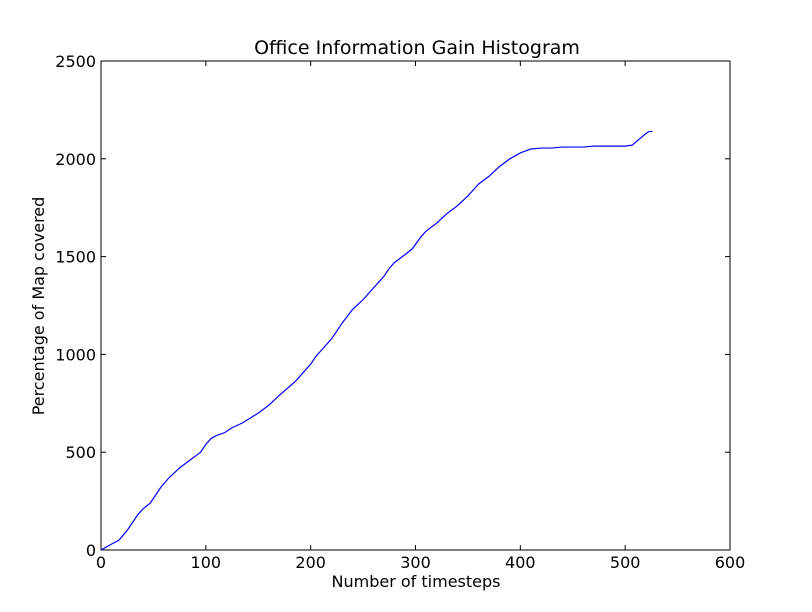 The height and width of the screenshot is (612, 812). I want to click on x-tick-label: 0, so click(101, 562).